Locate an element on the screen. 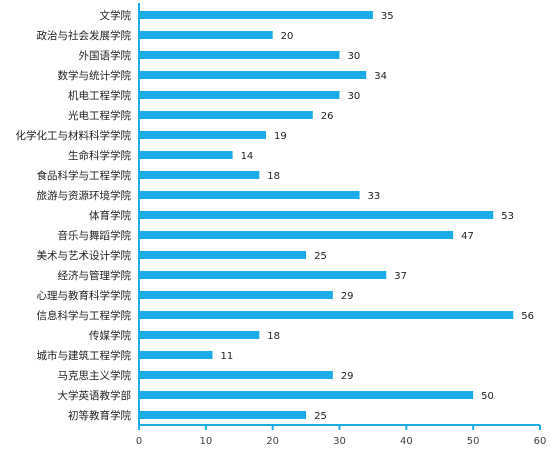 Image resolution: width=550 pixels, height=454 pixels. data-label: 35 is located at coordinates (387, 16).